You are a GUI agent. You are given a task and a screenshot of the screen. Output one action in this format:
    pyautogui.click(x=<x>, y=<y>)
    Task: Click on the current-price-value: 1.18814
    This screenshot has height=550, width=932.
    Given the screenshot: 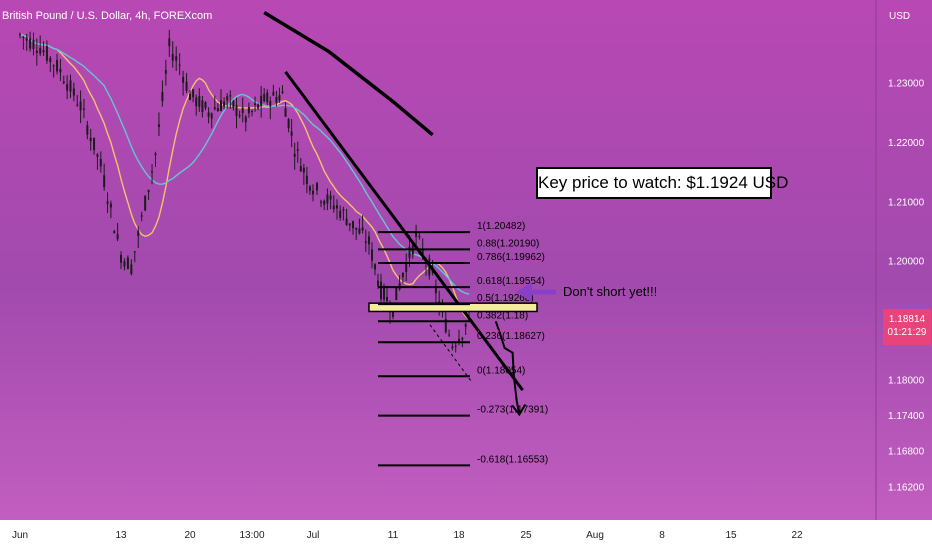 What is the action you would take?
    pyautogui.click(x=907, y=319)
    